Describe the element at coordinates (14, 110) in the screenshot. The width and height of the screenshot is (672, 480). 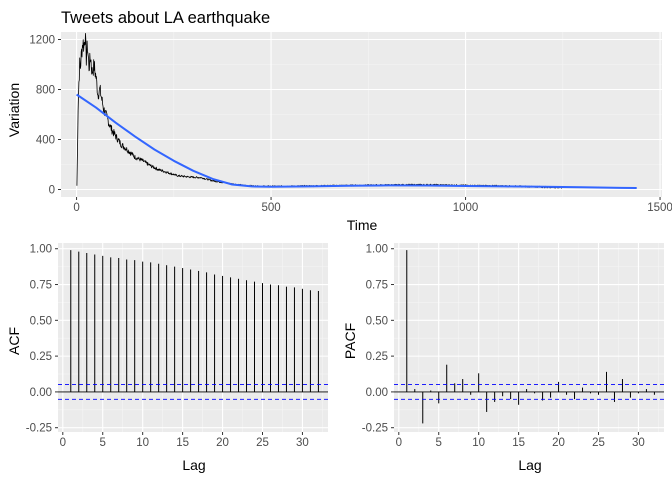
I see `variation-axis-label: Variation` at that location.